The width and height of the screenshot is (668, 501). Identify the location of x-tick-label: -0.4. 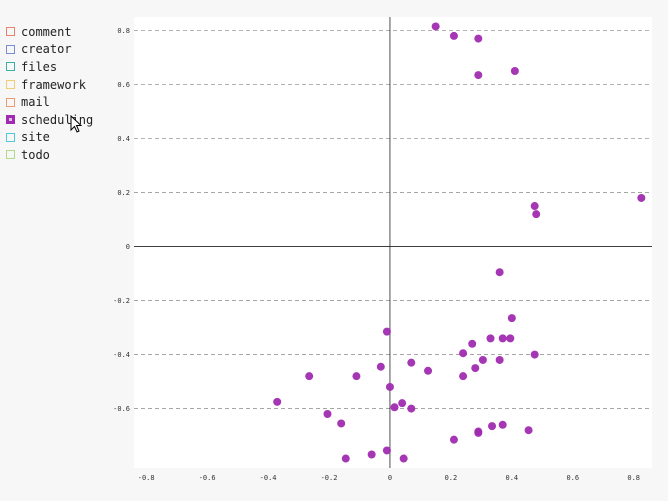
(268, 478).